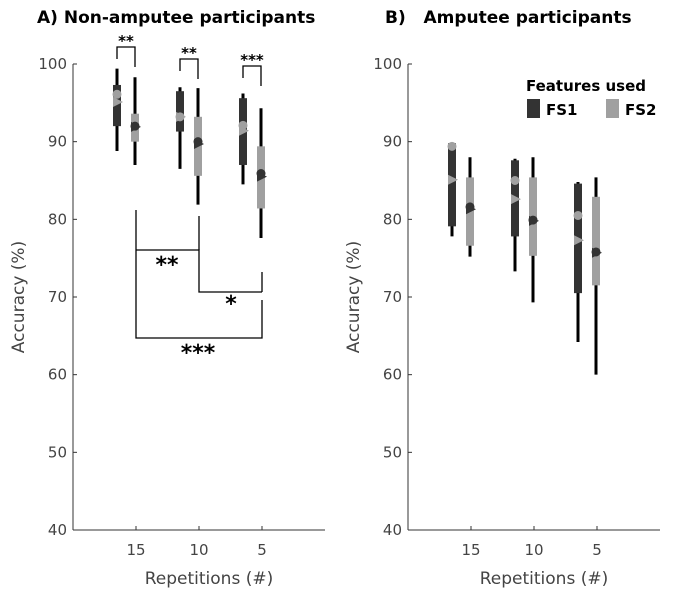 The image size is (673, 591). What do you see at coordinates (176, 18) in the screenshot?
I see `panel-a-title: A) Non-amputee participants` at bounding box center [176, 18].